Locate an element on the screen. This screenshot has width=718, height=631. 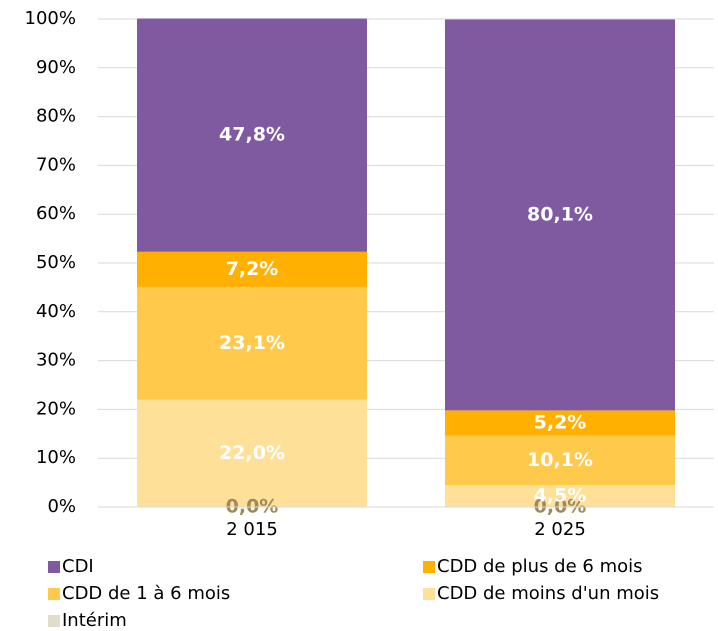
data-label: 22,0% is located at coordinates (252, 453).